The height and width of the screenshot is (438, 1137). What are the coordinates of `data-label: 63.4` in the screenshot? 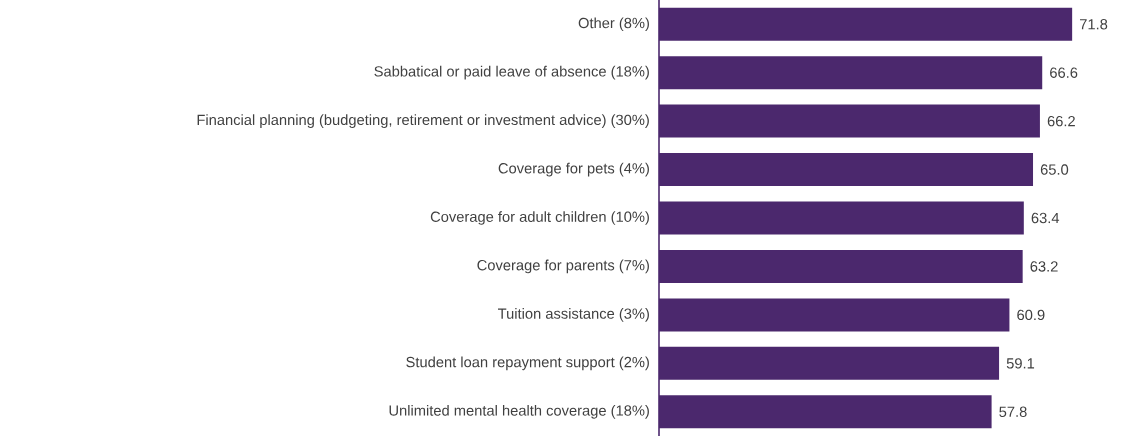 It's located at (1045, 218).